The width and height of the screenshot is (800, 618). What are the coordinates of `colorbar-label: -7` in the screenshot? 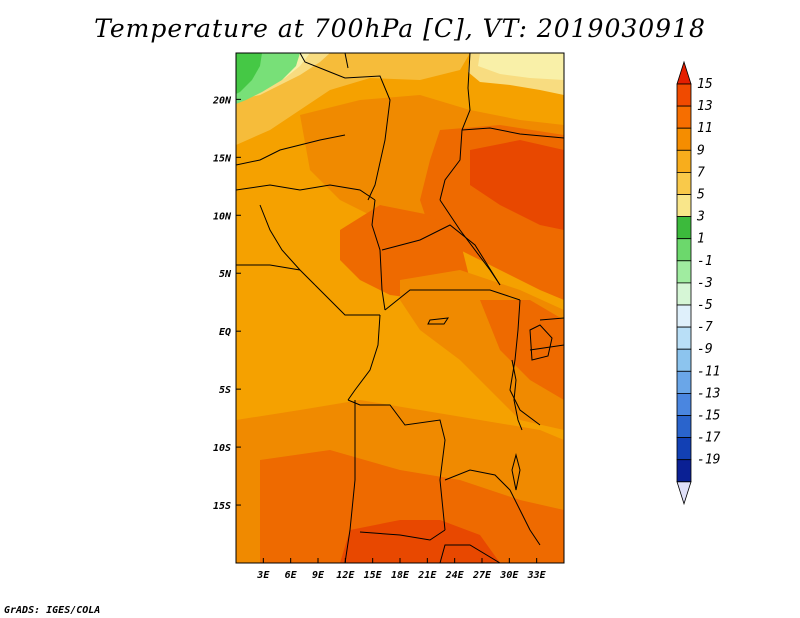 It's located at (705, 327).